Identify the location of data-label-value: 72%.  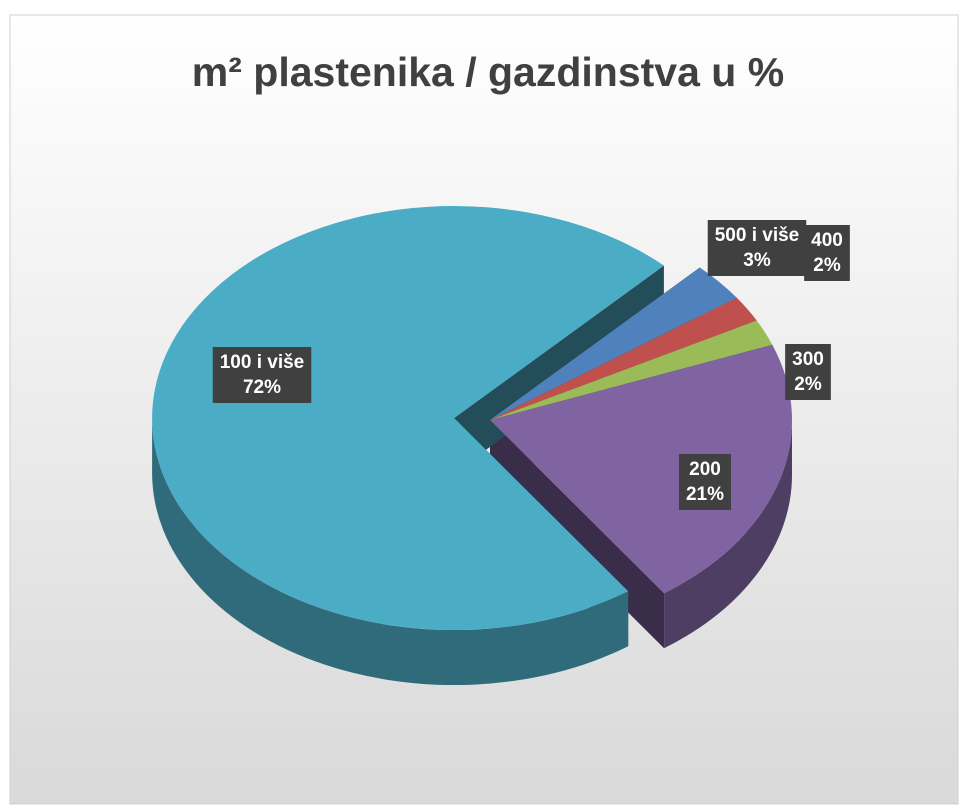
(262, 387).